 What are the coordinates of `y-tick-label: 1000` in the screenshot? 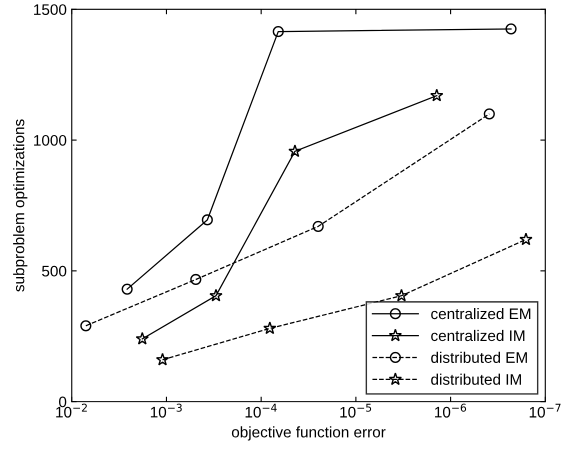 It's located at (50, 140).